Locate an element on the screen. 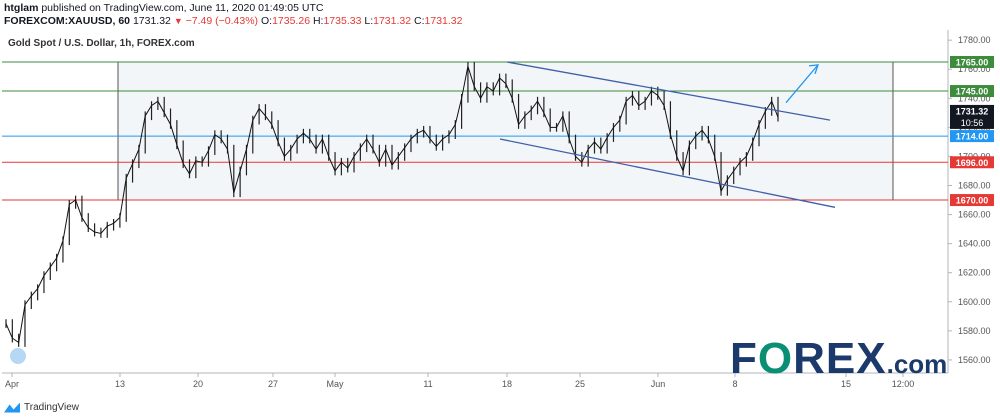 This screenshot has height=419, width=1000. forex-logo: FOREX.com is located at coordinates (839, 358).